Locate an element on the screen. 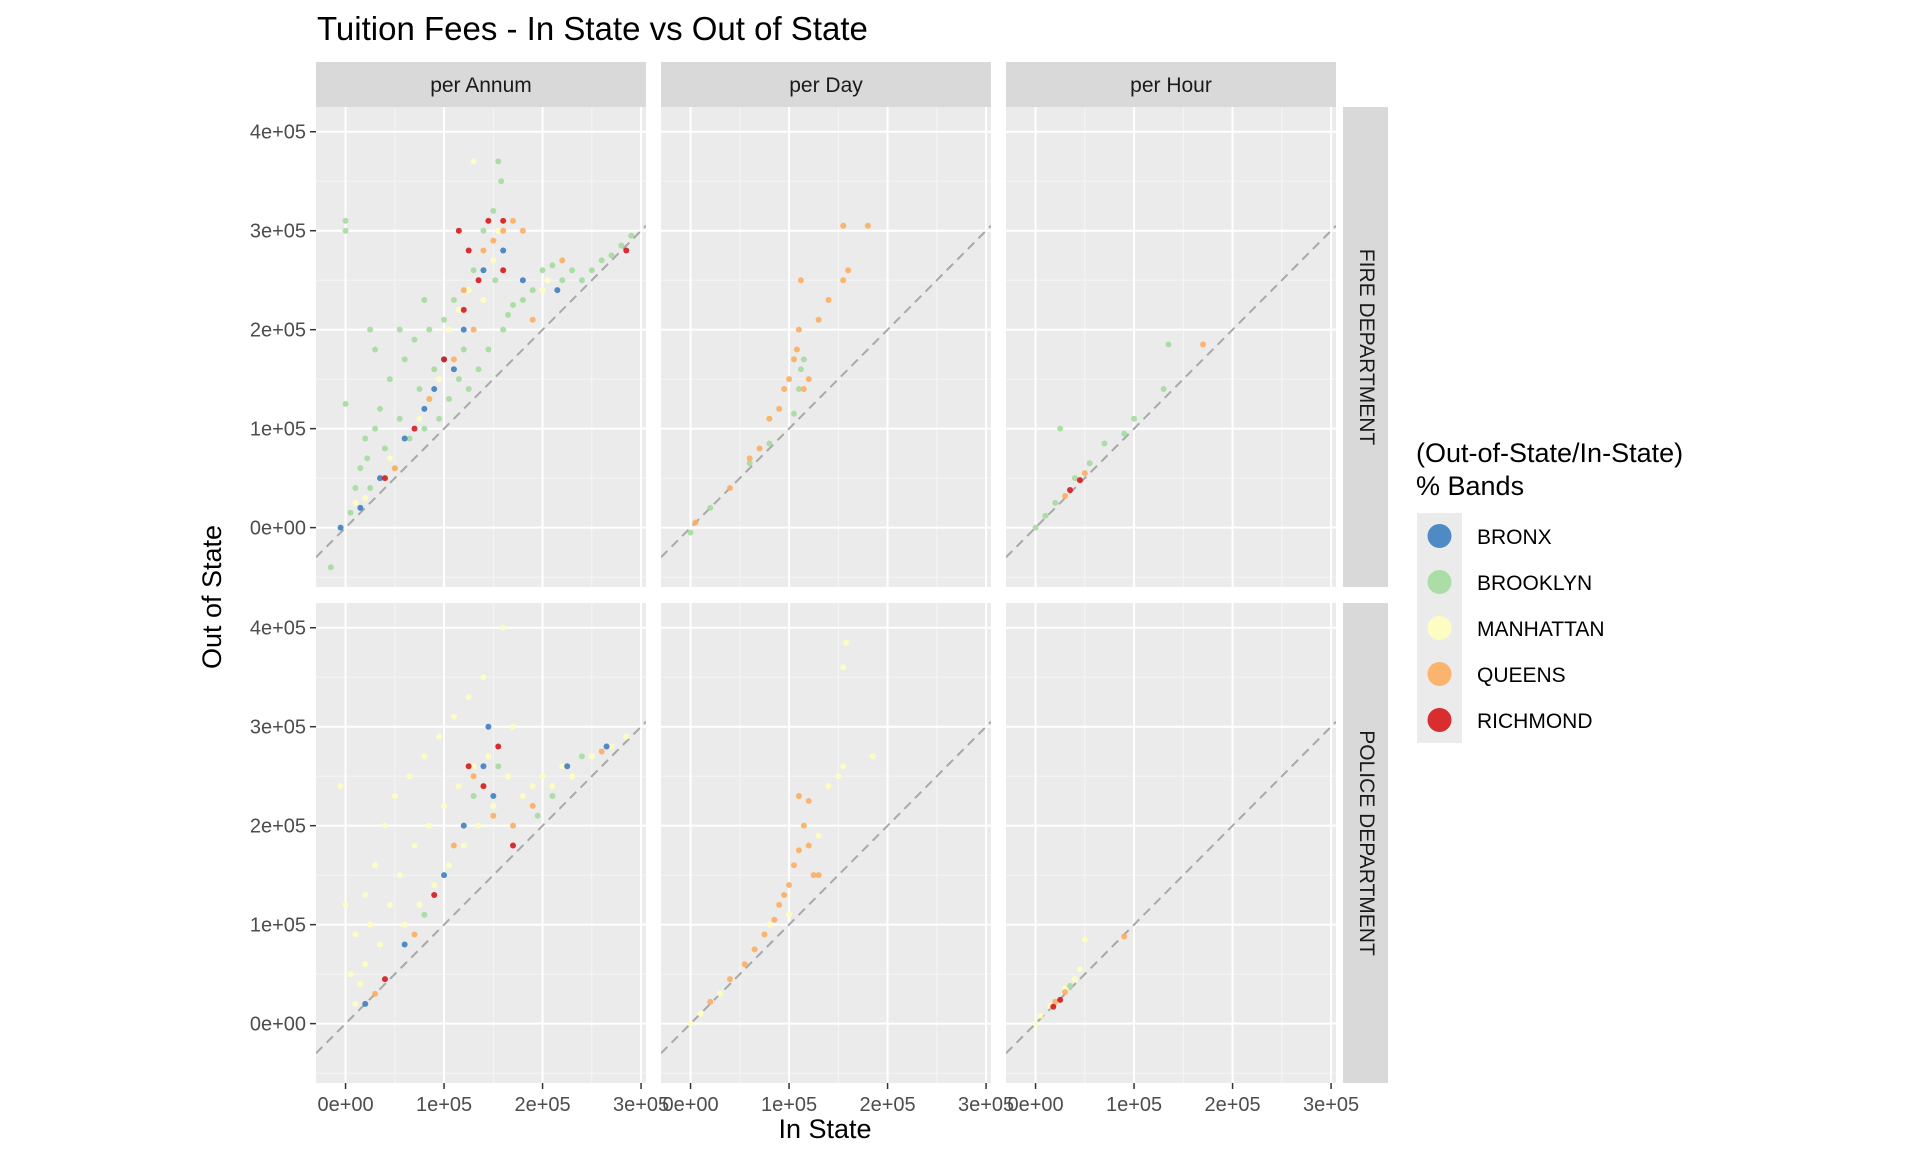  x-axis-title: In State is located at coordinates (824, 1129).